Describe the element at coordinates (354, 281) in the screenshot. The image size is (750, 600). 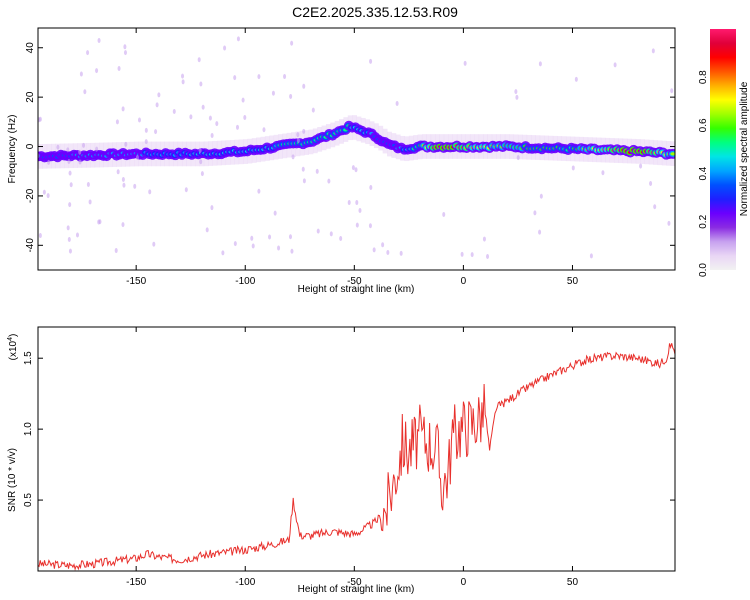
I see `spectrogram-x-tick-label: -50` at that location.